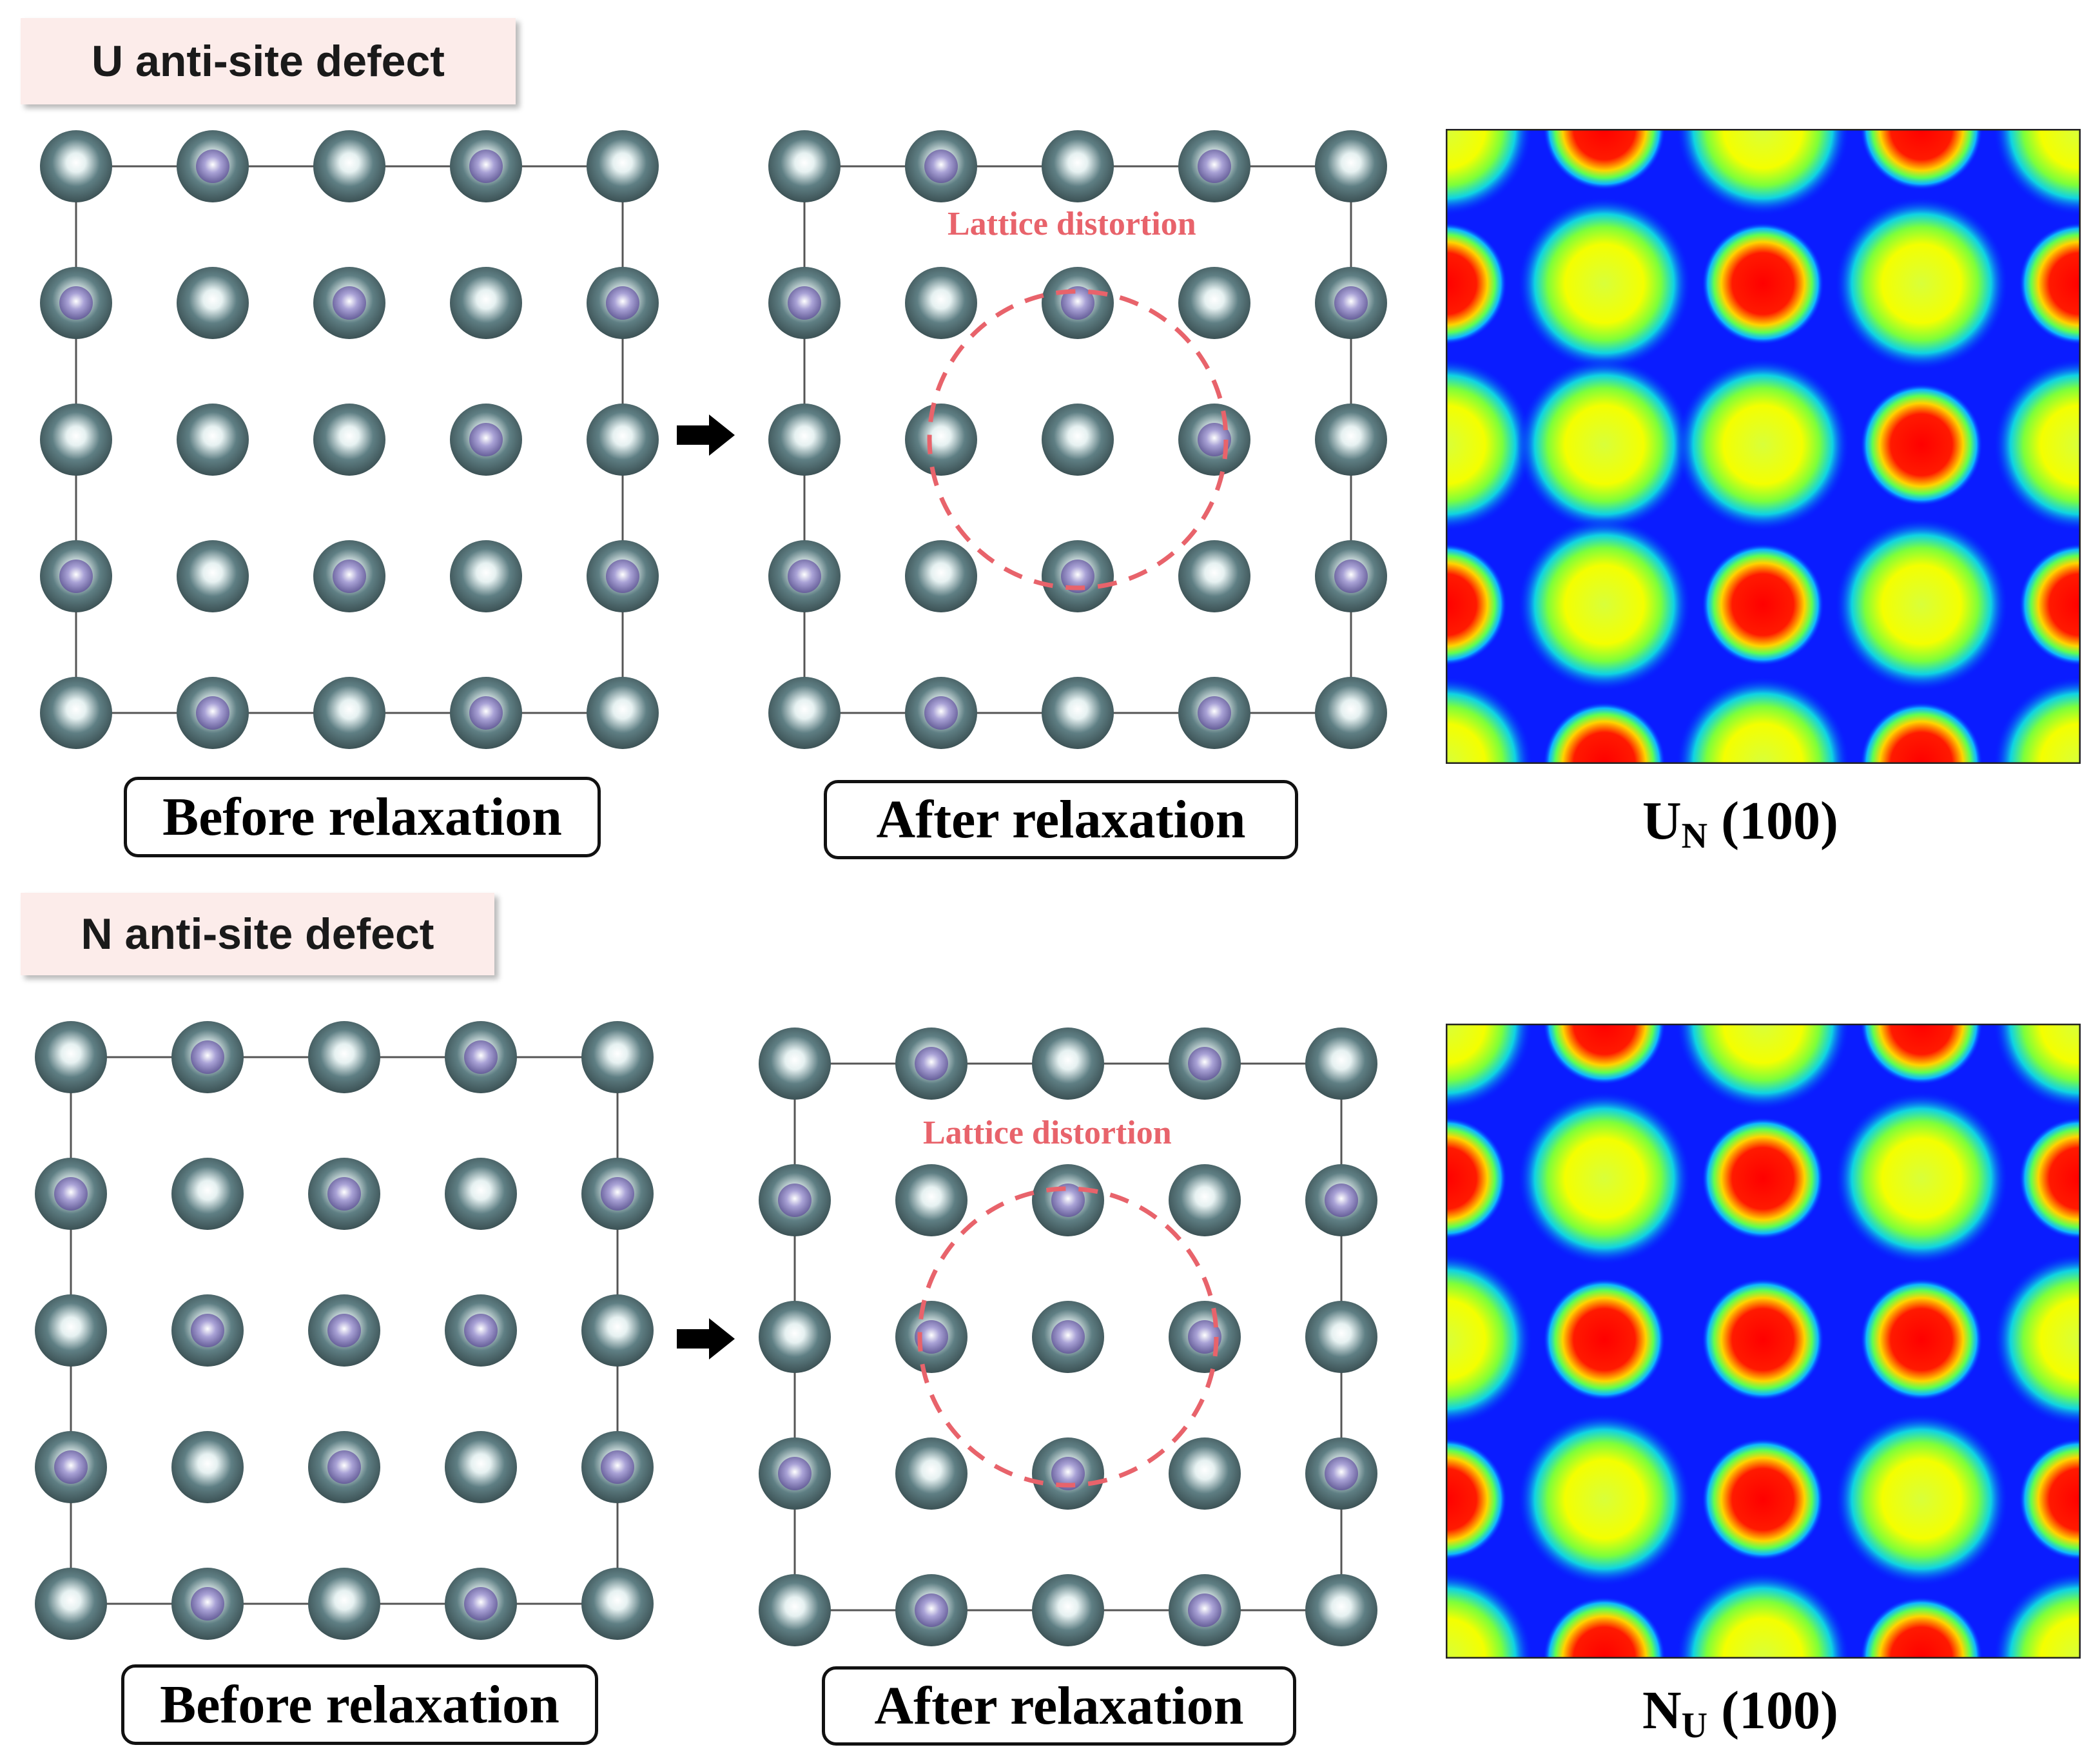 The height and width of the screenshot is (1763, 2100). Describe the element at coordinates (1059, 1706) in the screenshot. I see `after-relaxation-label: After relaxation` at that location.